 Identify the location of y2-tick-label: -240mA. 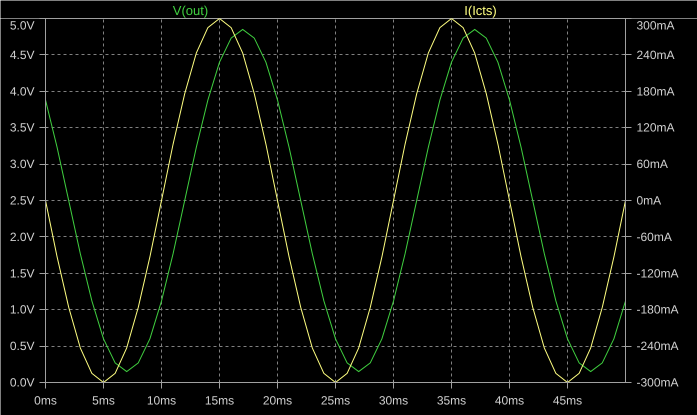
(657, 346).